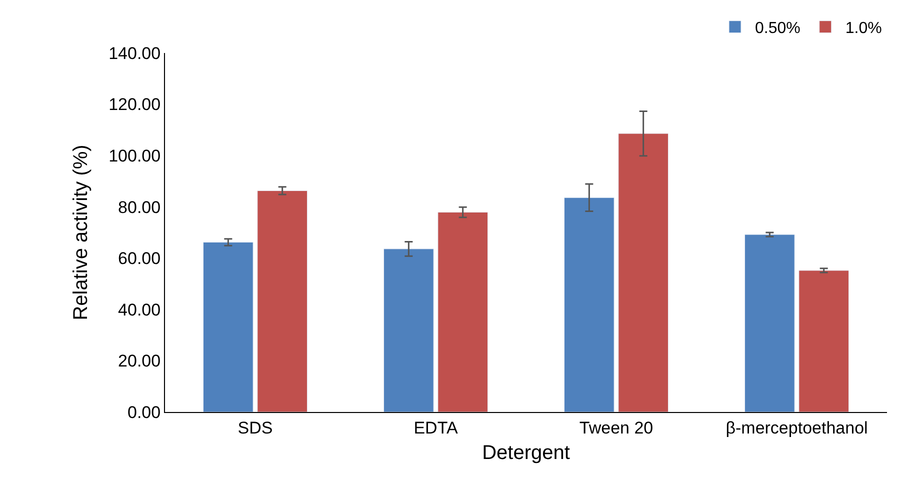  I want to click on y-axis-title: Relative activity (%), so click(81, 232).